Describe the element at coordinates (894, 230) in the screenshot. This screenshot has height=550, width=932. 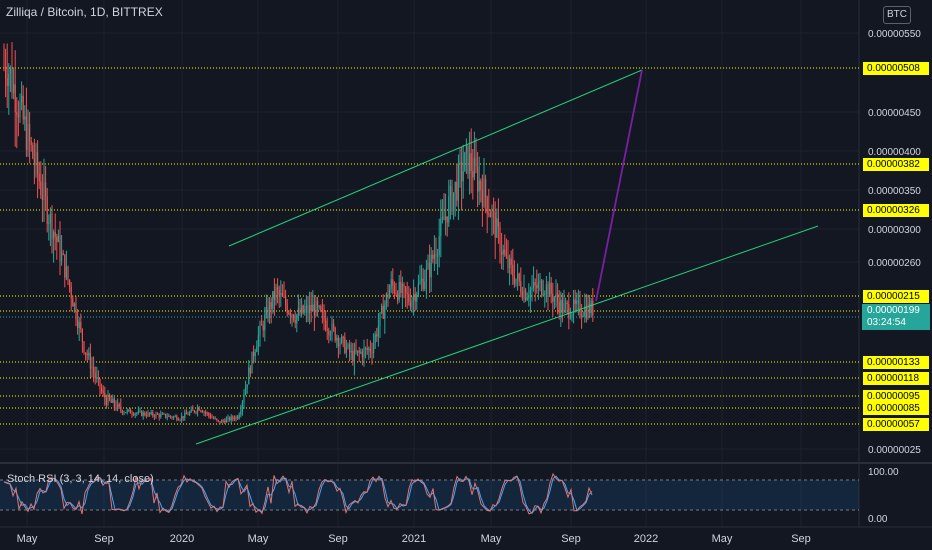
I see `price-tick-label: 0.00000300` at that location.